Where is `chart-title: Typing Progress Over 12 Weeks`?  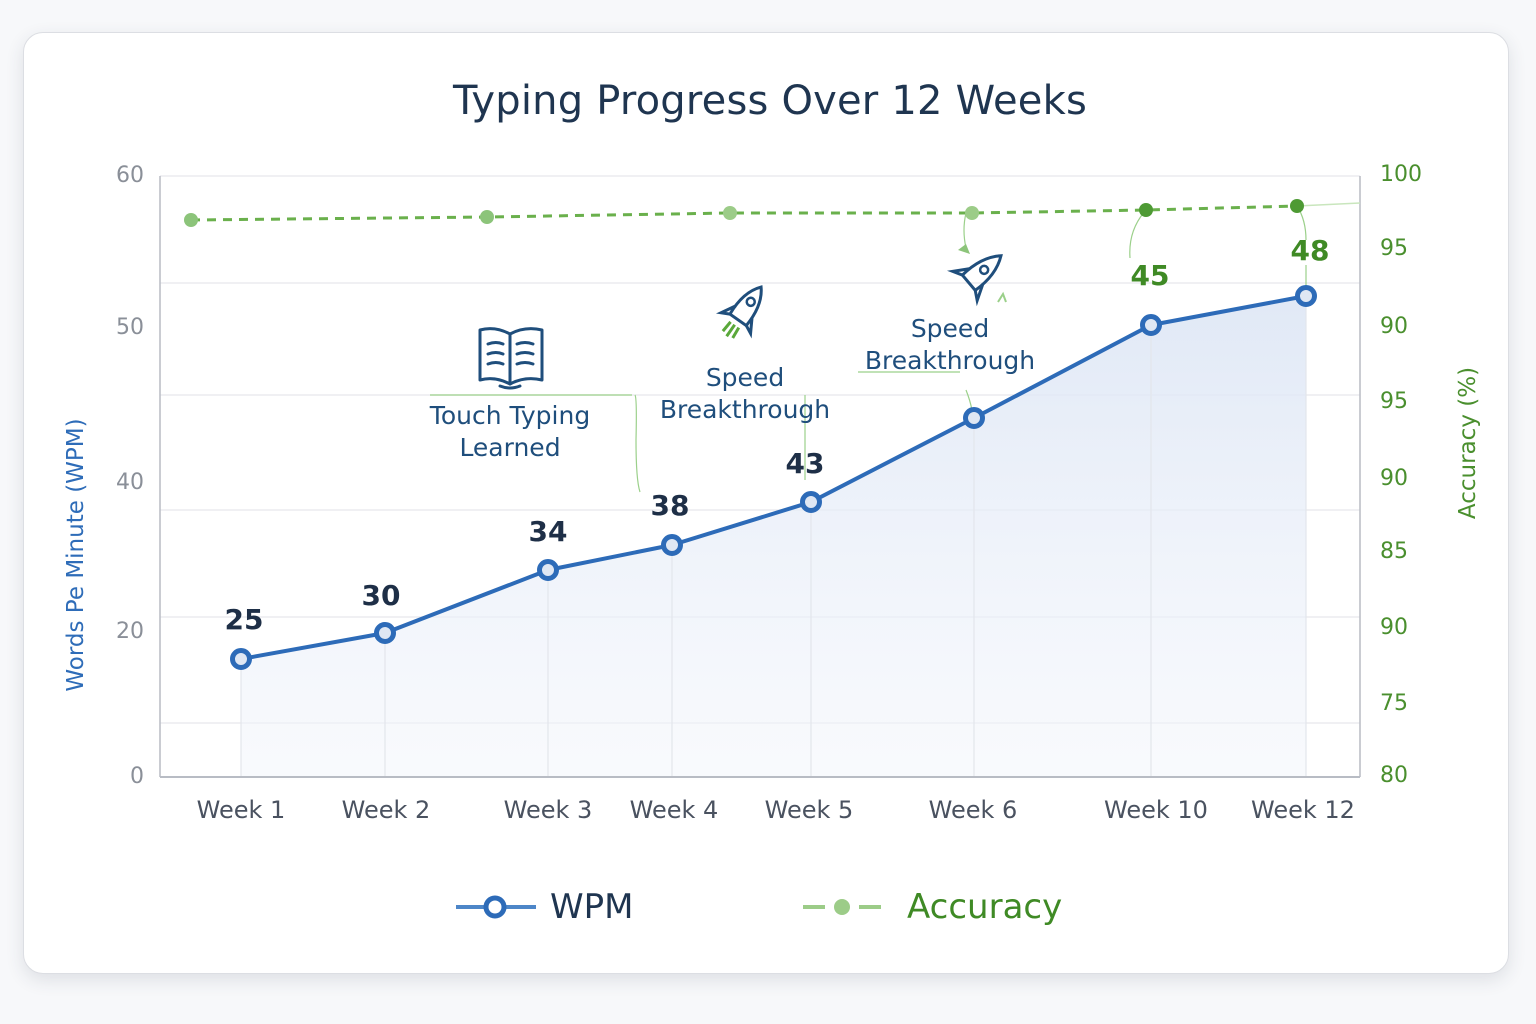
chart-title: Typing Progress Over 12 Weeks is located at coordinates (770, 101).